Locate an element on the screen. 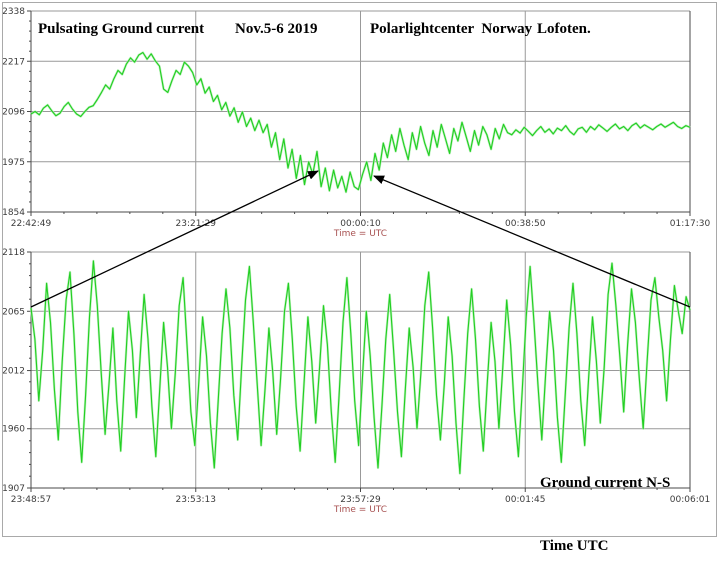 The image size is (720, 578). overview-title-main: Pulsating Ground current is located at coordinates (121, 29).